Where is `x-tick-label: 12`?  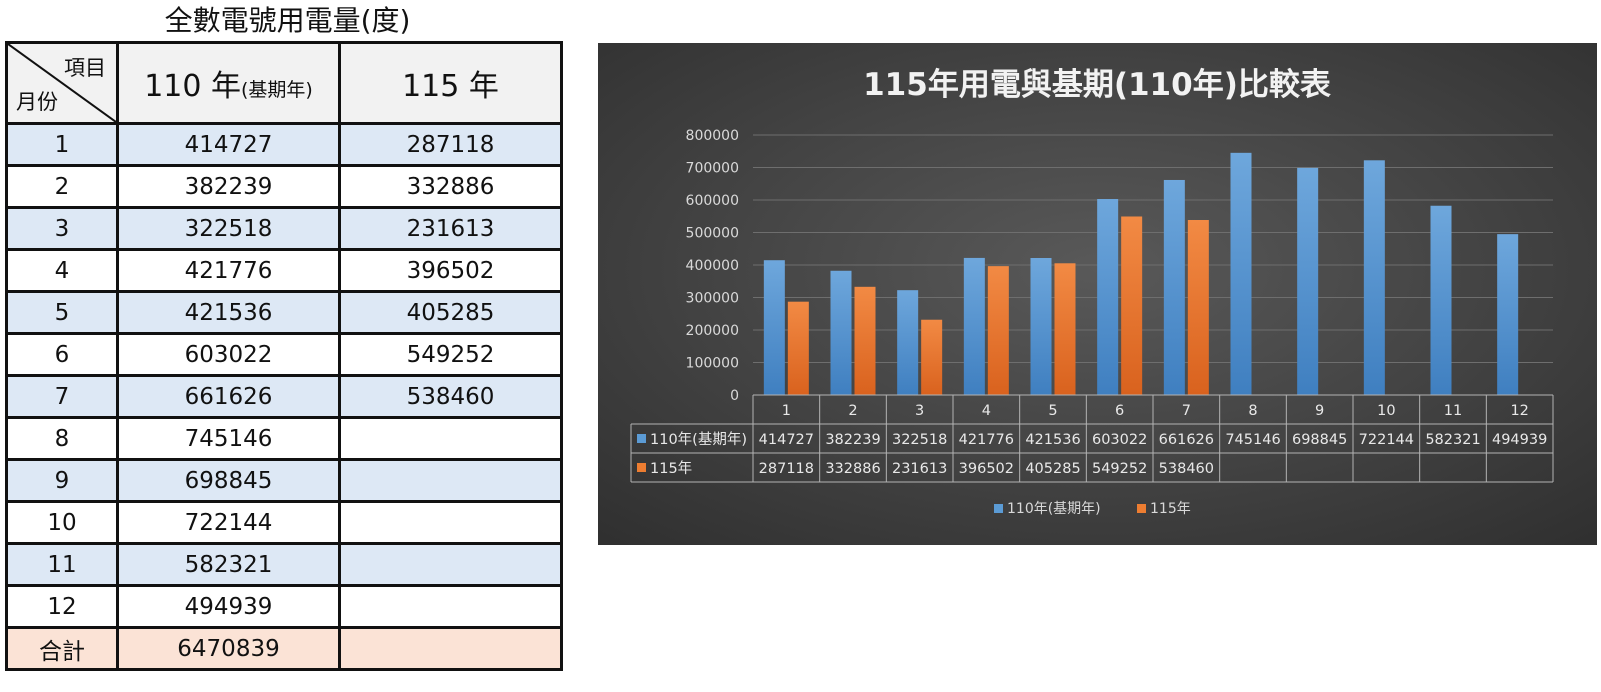 x-tick-label: 12 is located at coordinates (1519, 411).